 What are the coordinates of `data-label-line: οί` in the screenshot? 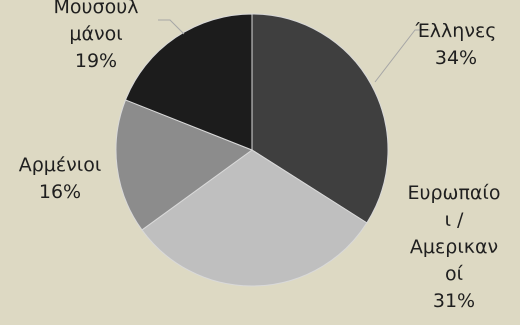 It's located at (454, 274).